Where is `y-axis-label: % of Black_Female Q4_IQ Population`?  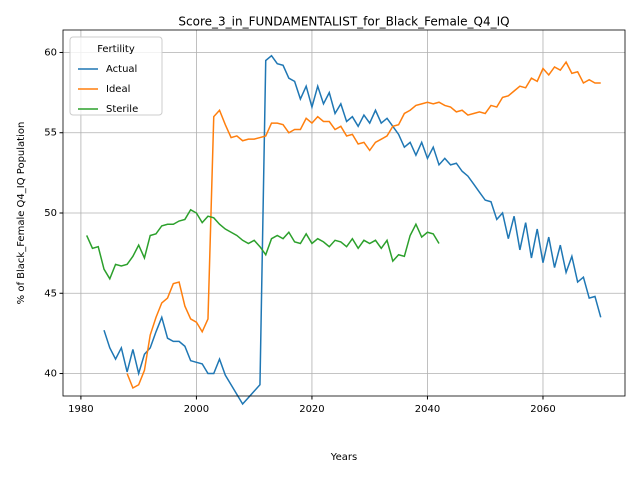
y-axis-label: % of Black_Female Q4_IQ Population is located at coordinates (21, 213).